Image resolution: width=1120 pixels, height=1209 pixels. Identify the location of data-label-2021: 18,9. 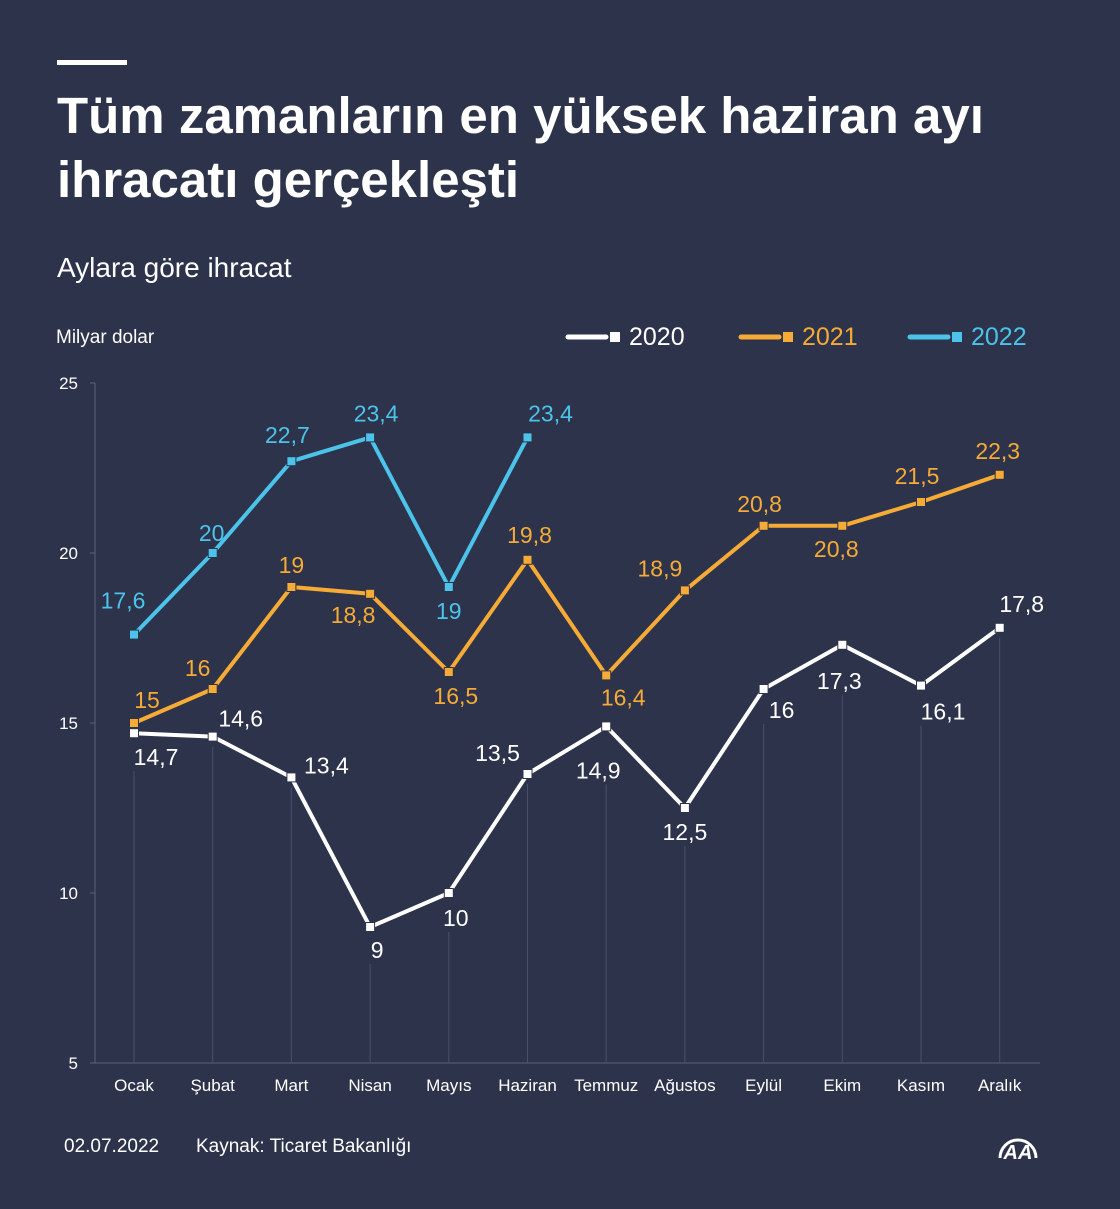
(660, 568).